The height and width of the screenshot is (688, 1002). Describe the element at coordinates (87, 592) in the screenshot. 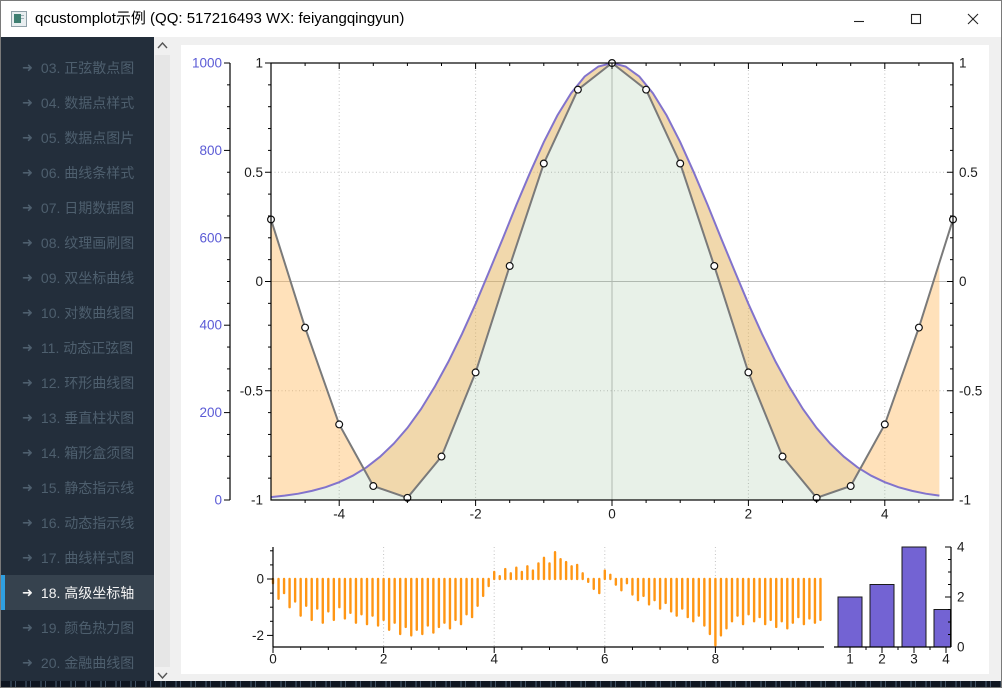

I see `sidebar-item-label: 18. 高级坐标轴` at that location.